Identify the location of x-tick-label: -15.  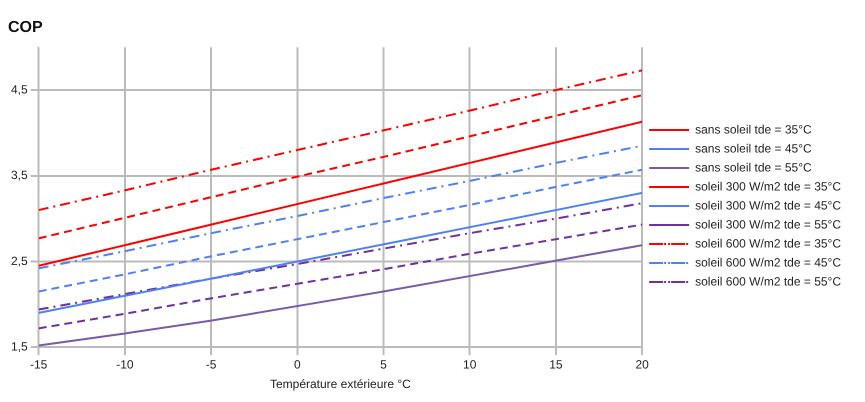
(39, 365).